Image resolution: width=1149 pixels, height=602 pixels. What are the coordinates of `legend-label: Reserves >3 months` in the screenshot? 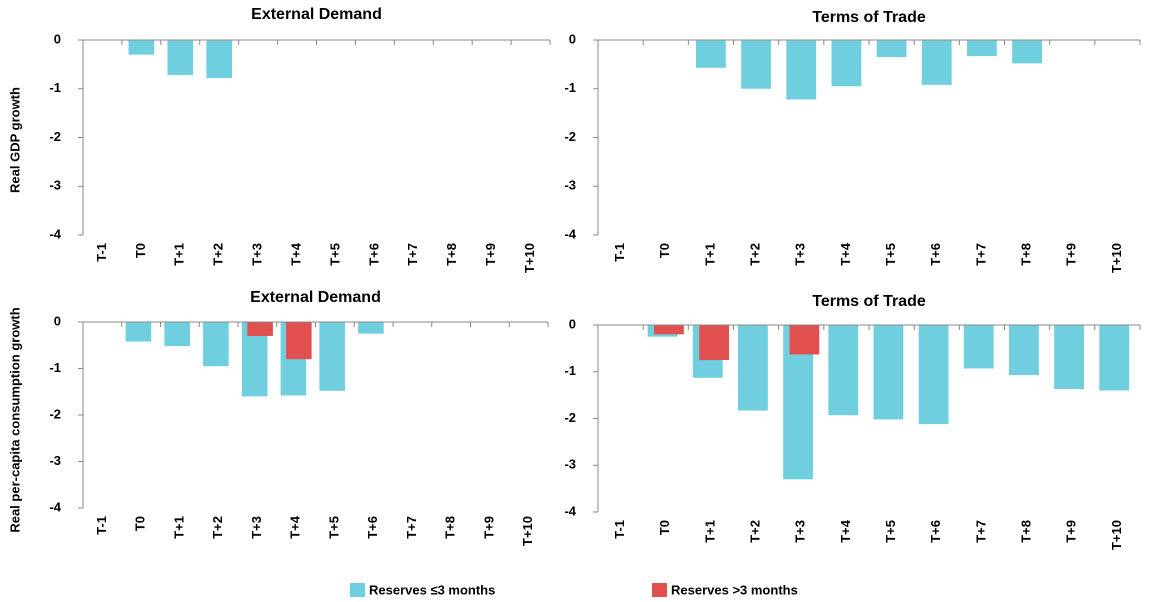 It's located at (734, 589).